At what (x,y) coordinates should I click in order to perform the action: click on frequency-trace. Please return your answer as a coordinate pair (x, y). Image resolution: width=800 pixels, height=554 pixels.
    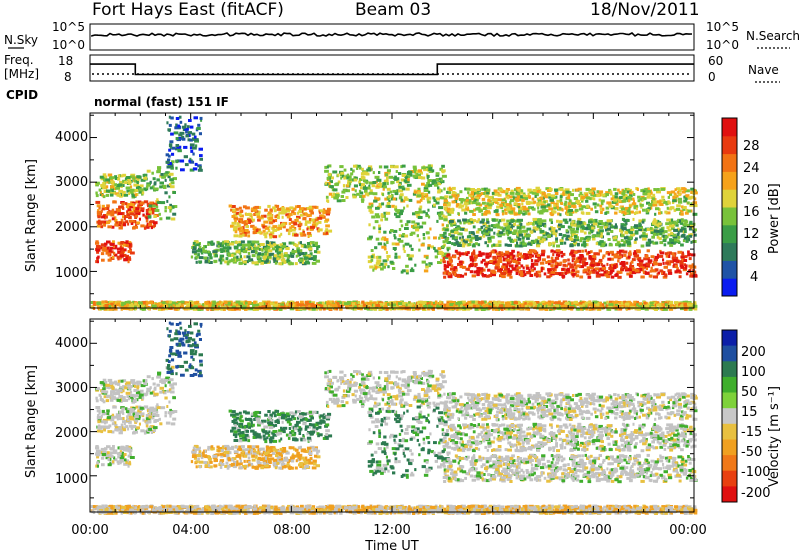
    Looking at the image, I should click on (392, 69).